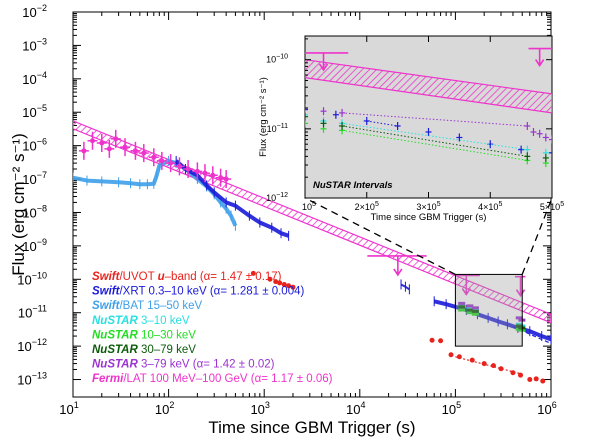 This screenshot has height=446, width=598. I want to click on inset-data, so click(428, 107).